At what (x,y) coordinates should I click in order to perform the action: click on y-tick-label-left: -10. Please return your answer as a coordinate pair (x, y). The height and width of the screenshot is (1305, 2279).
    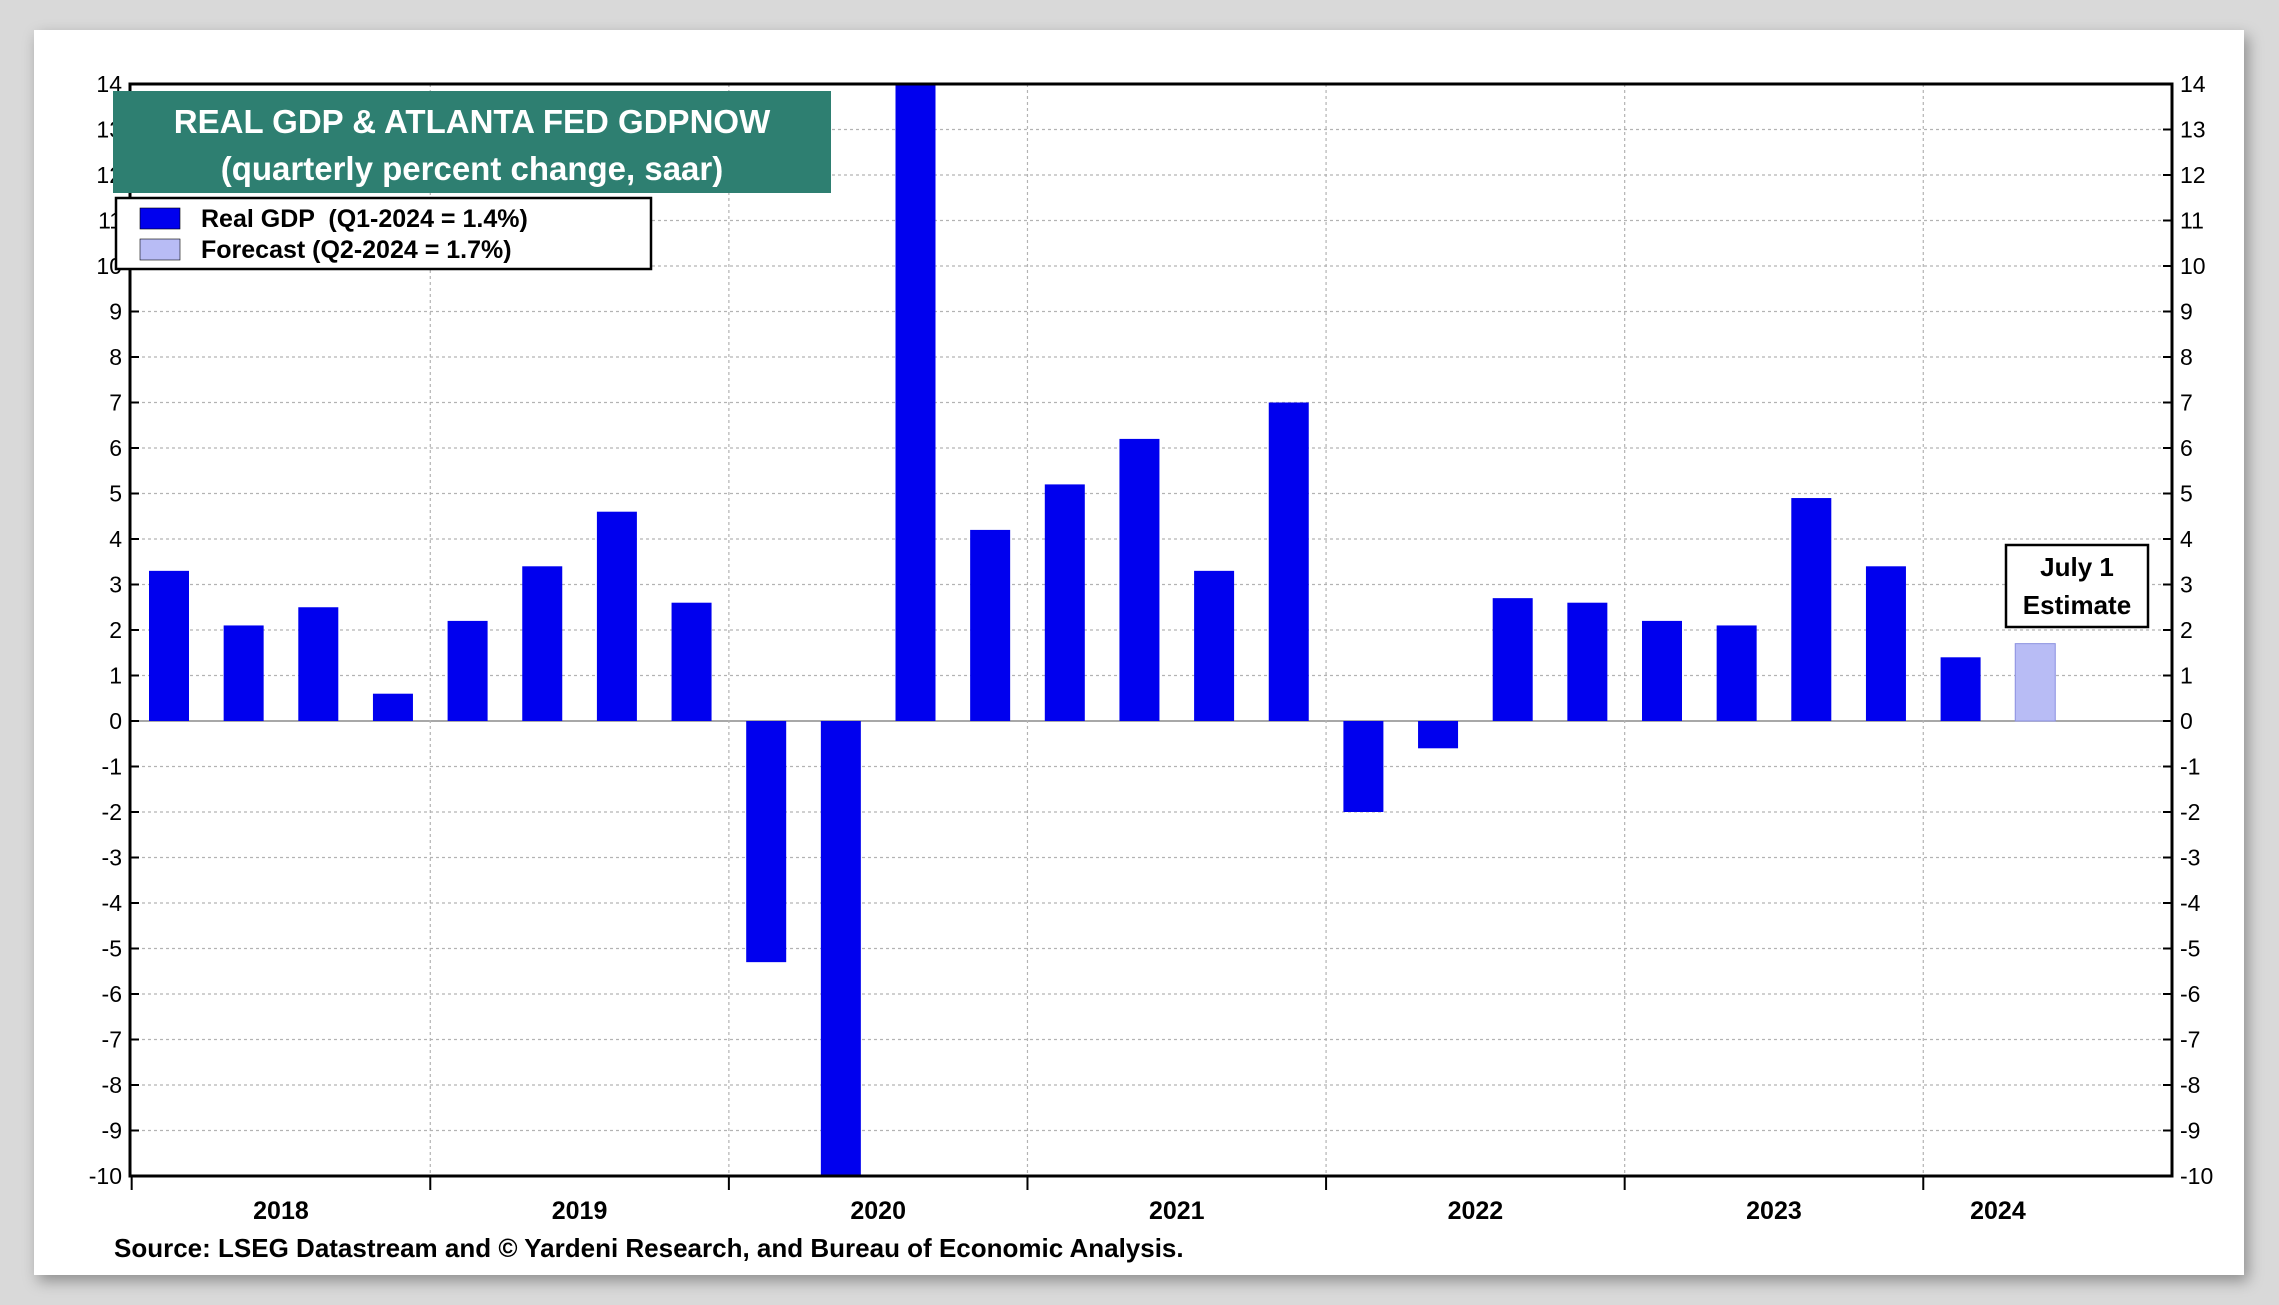
    Looking at the image, I should click on (105, 1176).